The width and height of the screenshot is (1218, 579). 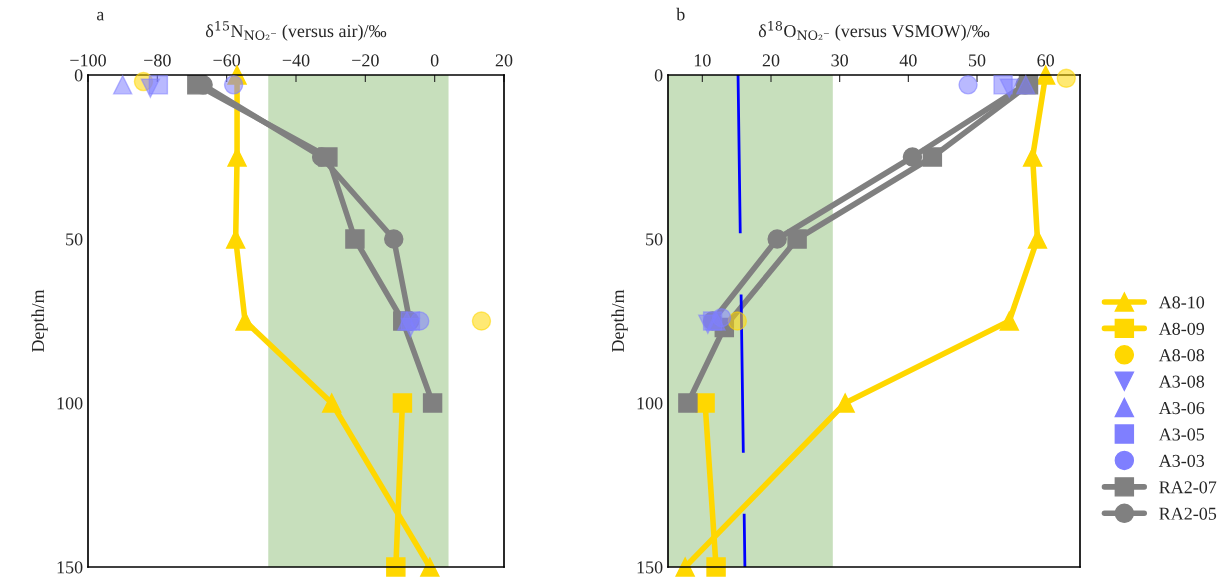 What do you see at coordinates (874, 31) in the screenshot?
I see `x-axis-title: δ$^{18}$O$_{NO₂⁻}$ (versus VSMOW)/‰` at bounding box center [874, 31].